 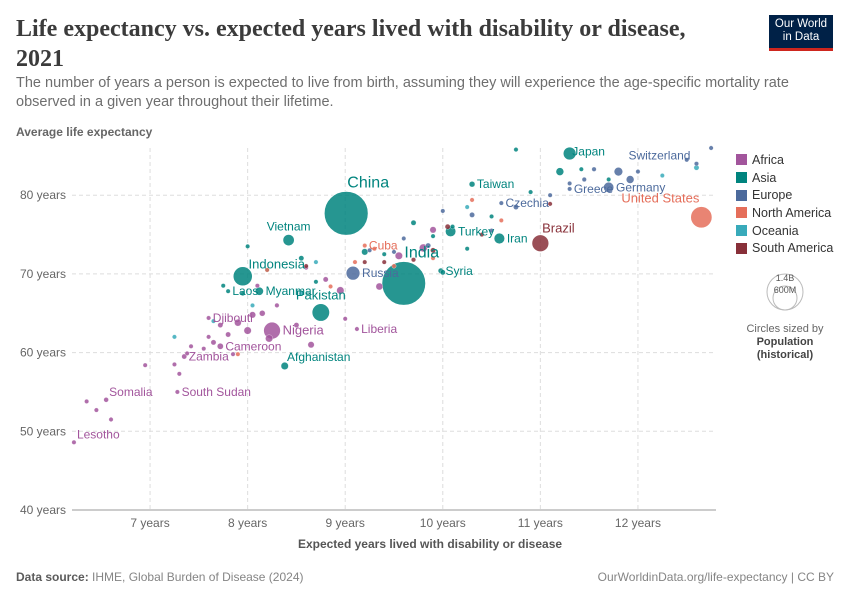 I want to click on point-greece, so click(x=569, y=189).